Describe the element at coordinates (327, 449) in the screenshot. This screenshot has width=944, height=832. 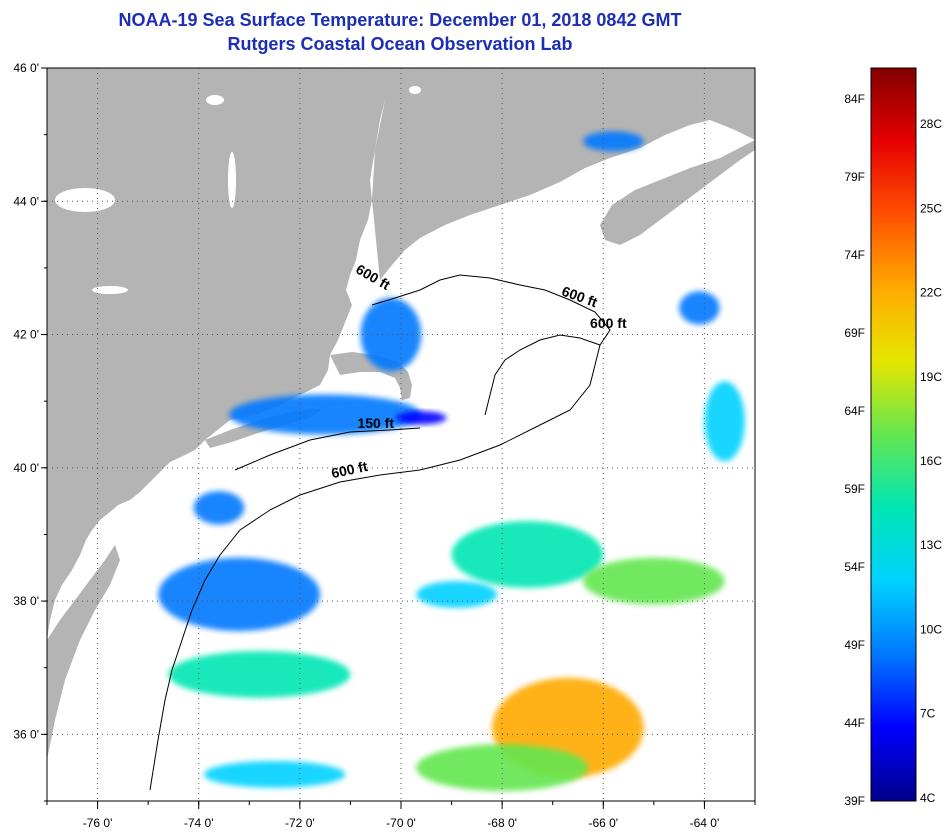
I see `contour-150ft` at that location.